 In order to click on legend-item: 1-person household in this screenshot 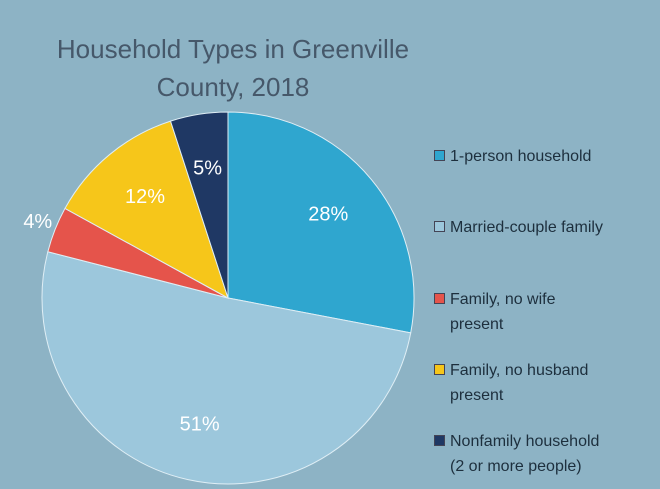, I will do `click(521, 156)`.